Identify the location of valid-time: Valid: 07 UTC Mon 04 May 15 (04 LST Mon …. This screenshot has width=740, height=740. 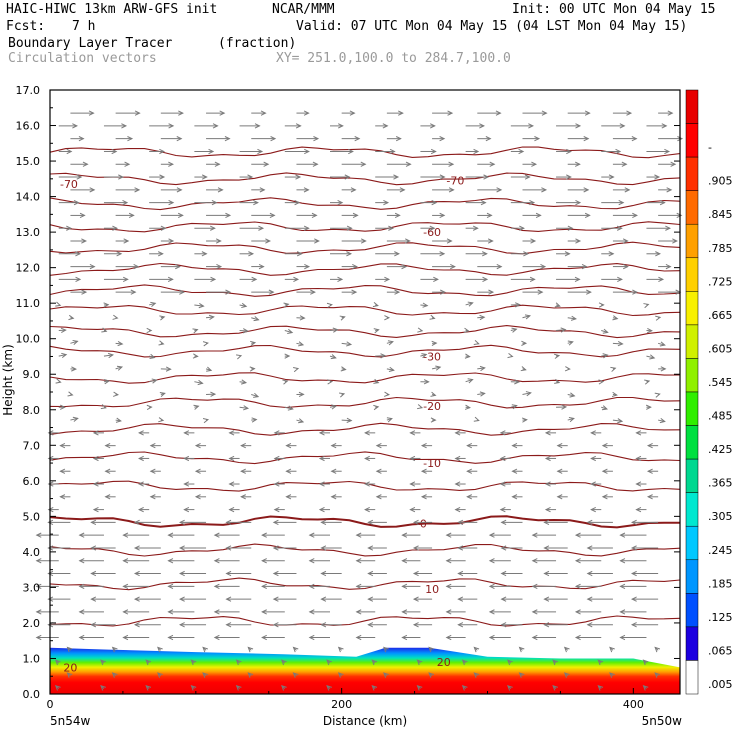
(492, 26).